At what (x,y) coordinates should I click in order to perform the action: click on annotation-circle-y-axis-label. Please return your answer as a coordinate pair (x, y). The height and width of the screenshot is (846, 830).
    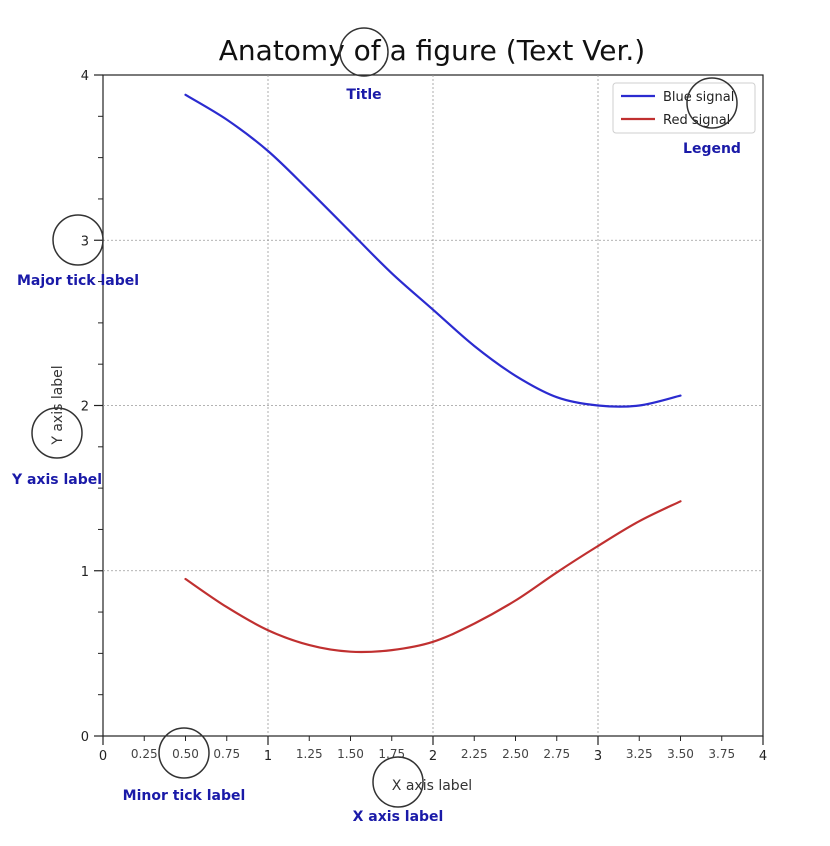
    Looking at the image, I should click on (57, 433).